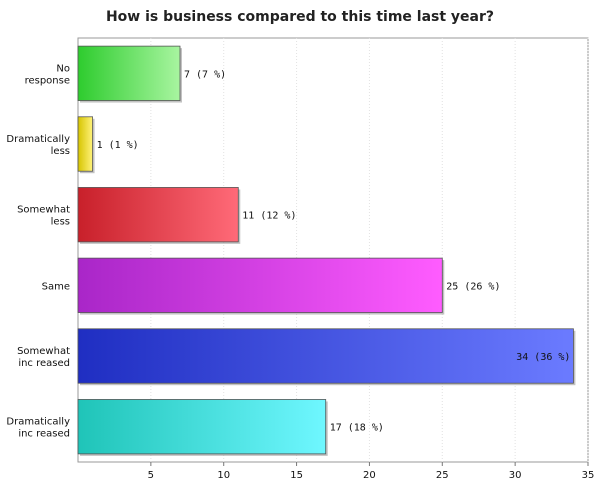 This screenshot has width=600, height=500. What do you see at coordinates (47, 80) in the screenshot?
I see `category-label-line: response` at bounding box center [47, 80].